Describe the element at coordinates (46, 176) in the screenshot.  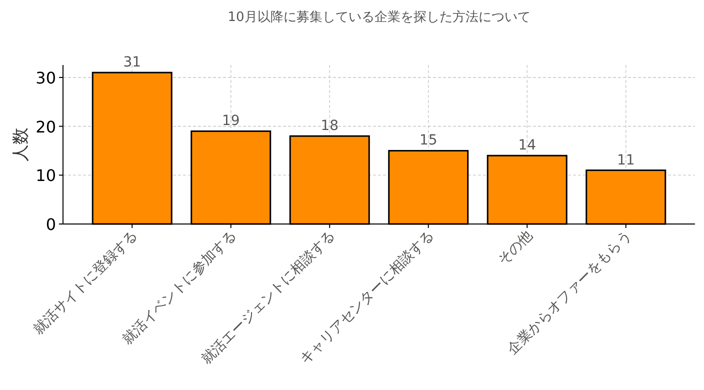
I see `y-tick-label: 10` at that location.